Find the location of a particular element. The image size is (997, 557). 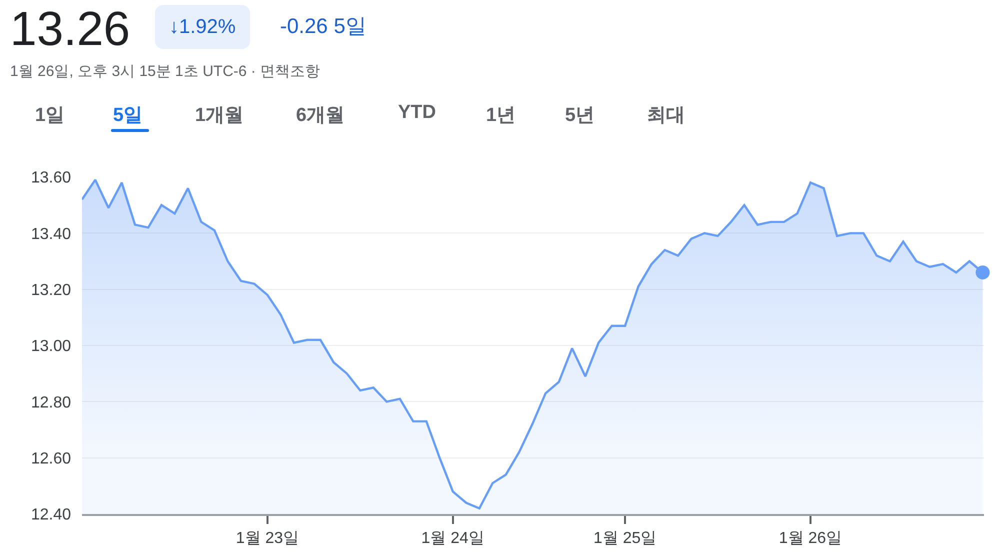

y-tick-label: 13.20 is located at coordinates (51, 290).